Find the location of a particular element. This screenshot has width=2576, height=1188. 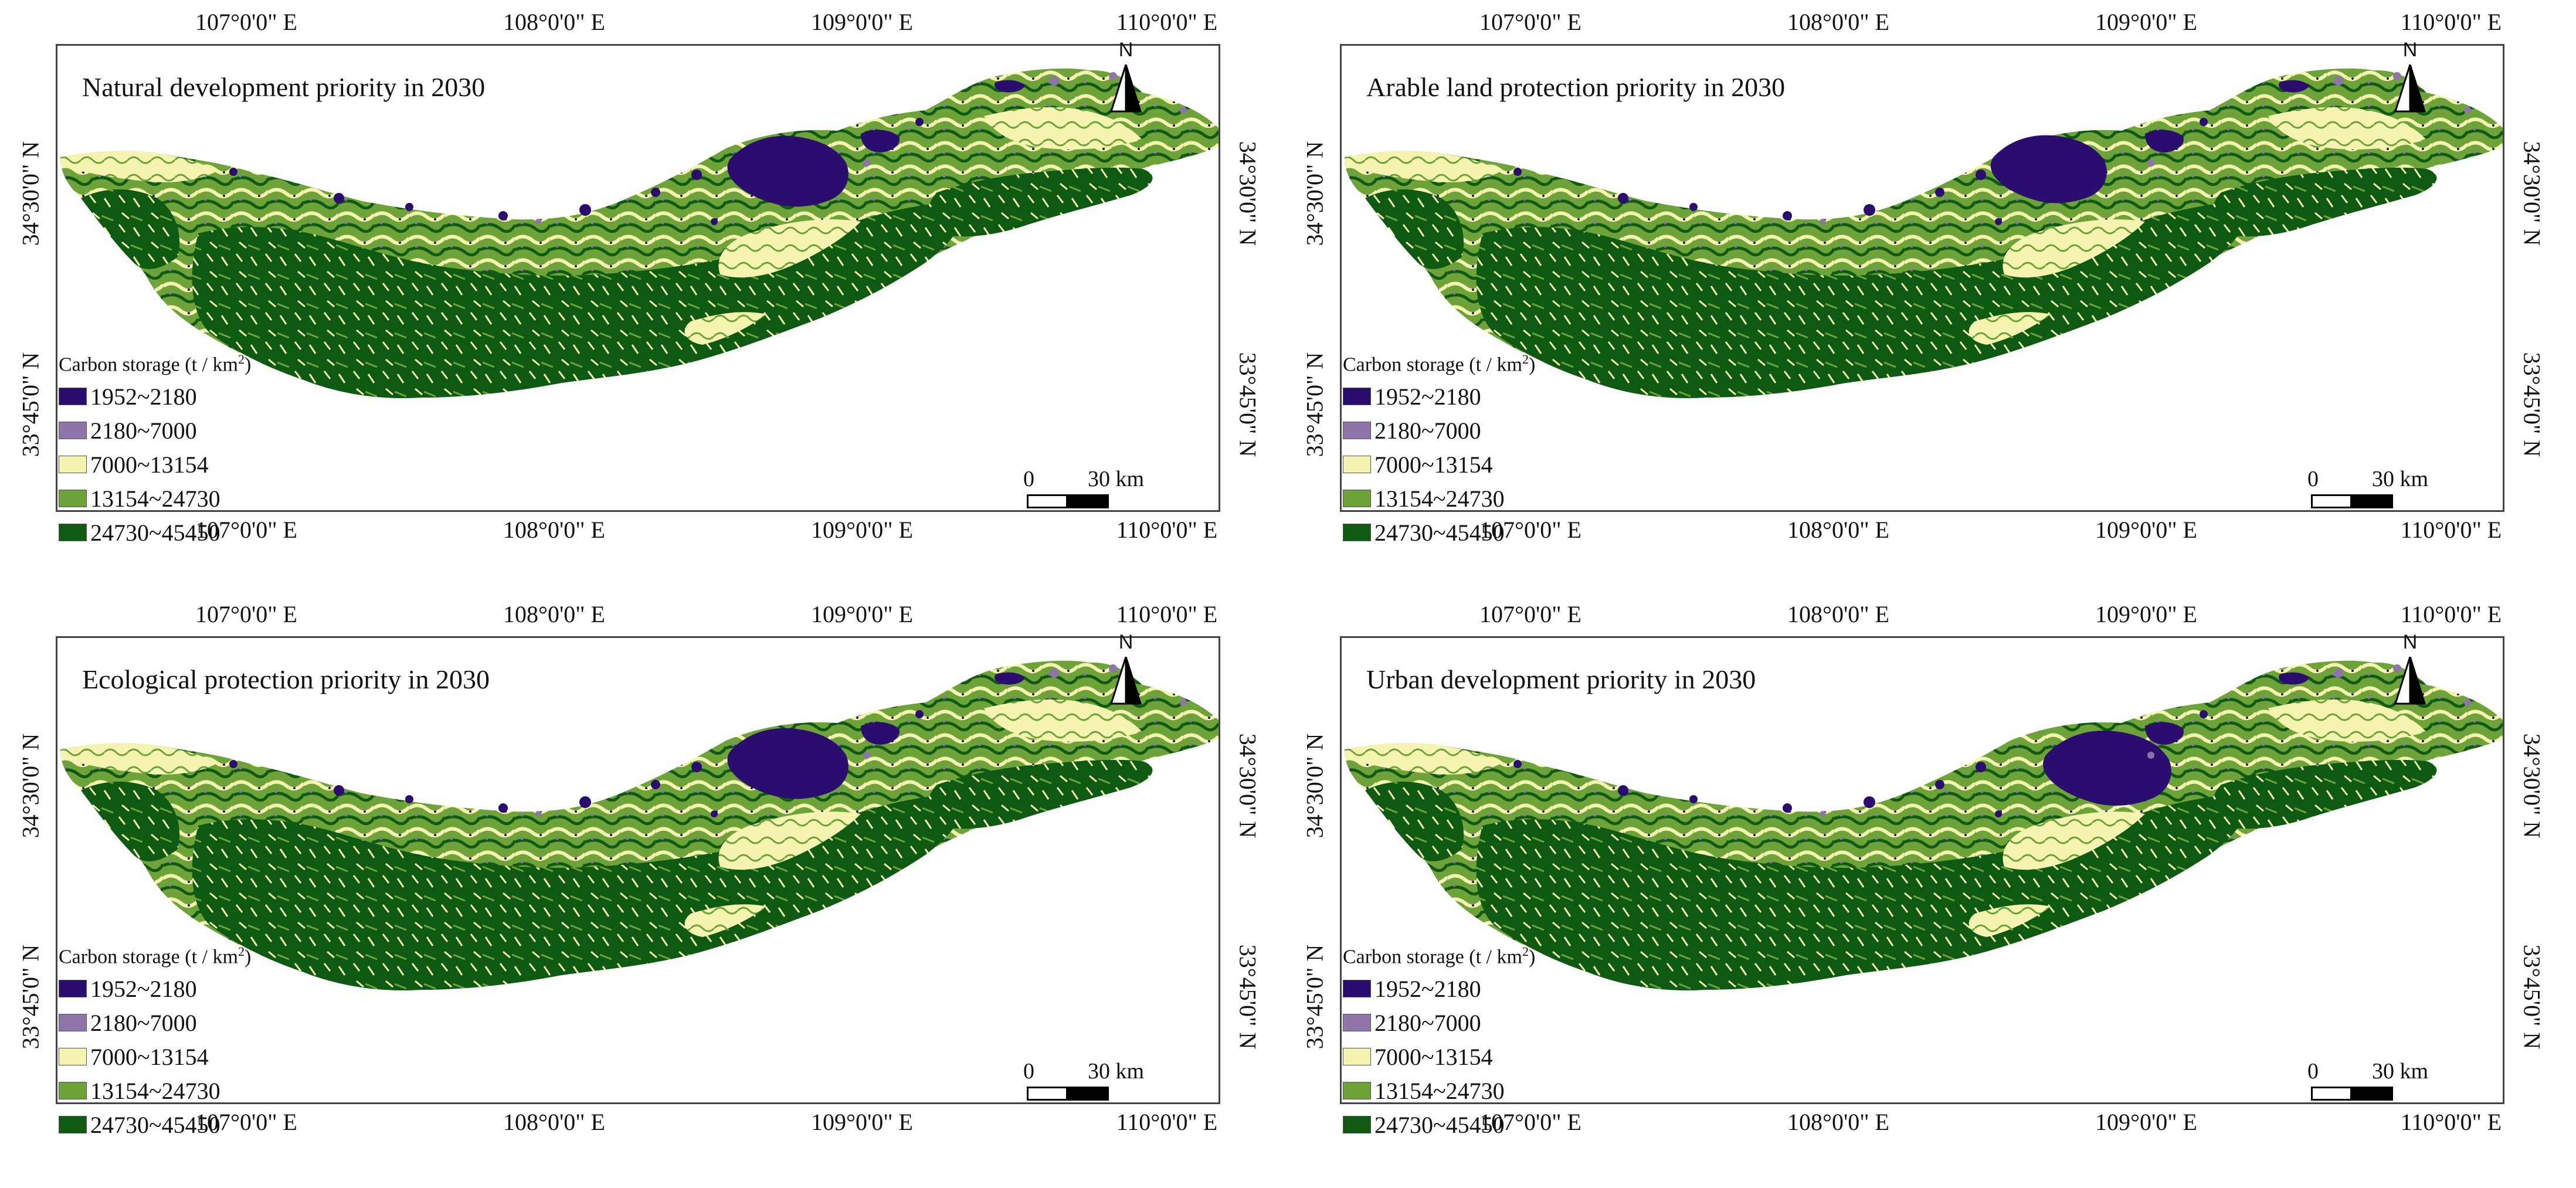

scale-bar: 0 30 km is located at coordinates (1084, 1079).